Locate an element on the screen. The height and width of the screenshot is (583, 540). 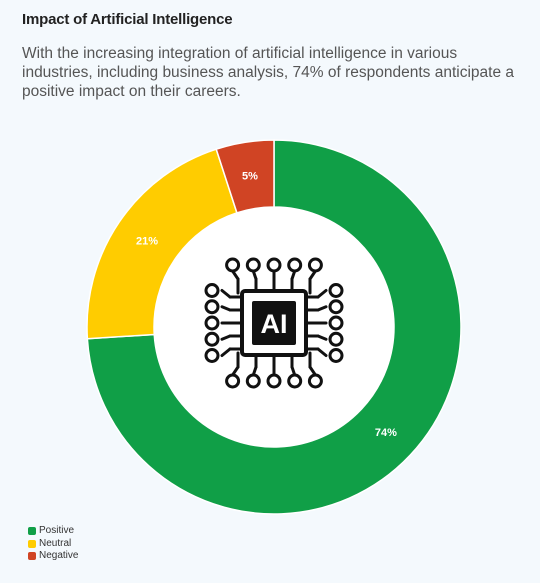
legend-item-negative: Negative is located at coordinates (53, 556).